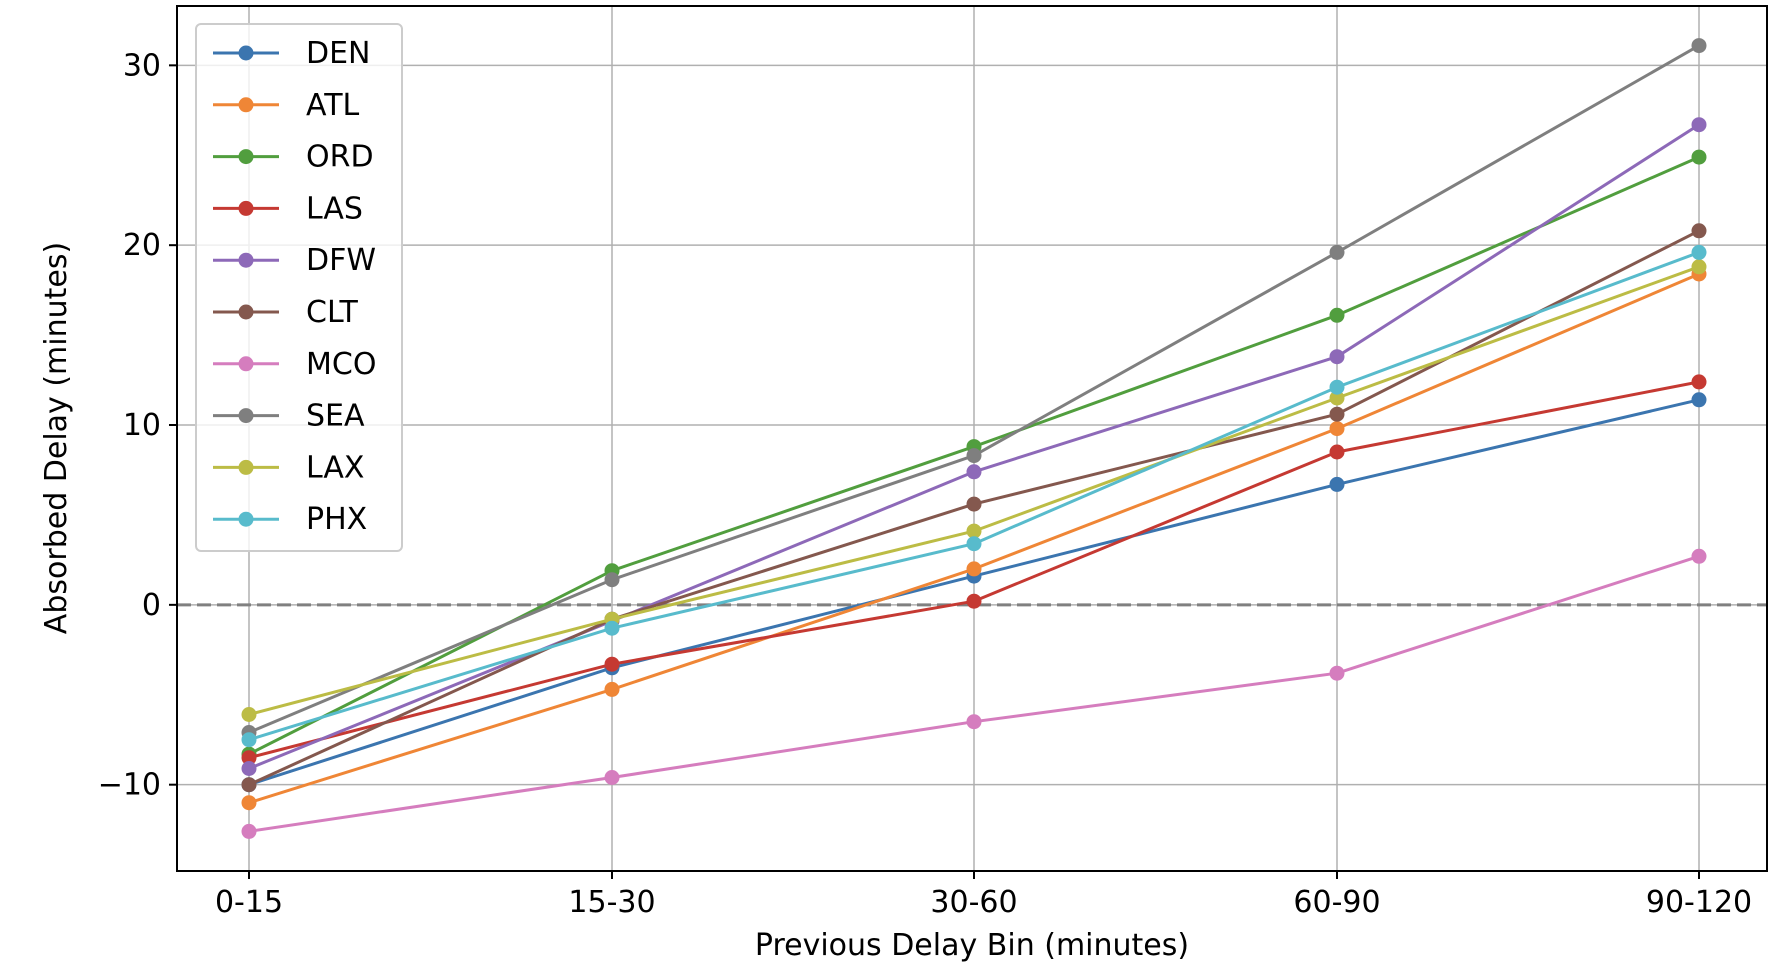  What do you see at coordinates (129, 785) in the screenshot?
I see `y-tick-label: −10` at bounding box center [129, 785].